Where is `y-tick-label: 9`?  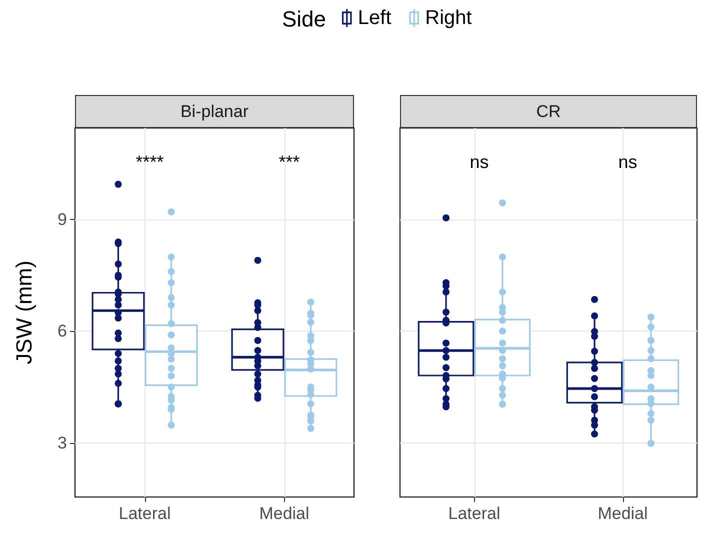 y-tick-label: 9 is located at coordinates (62, 219).